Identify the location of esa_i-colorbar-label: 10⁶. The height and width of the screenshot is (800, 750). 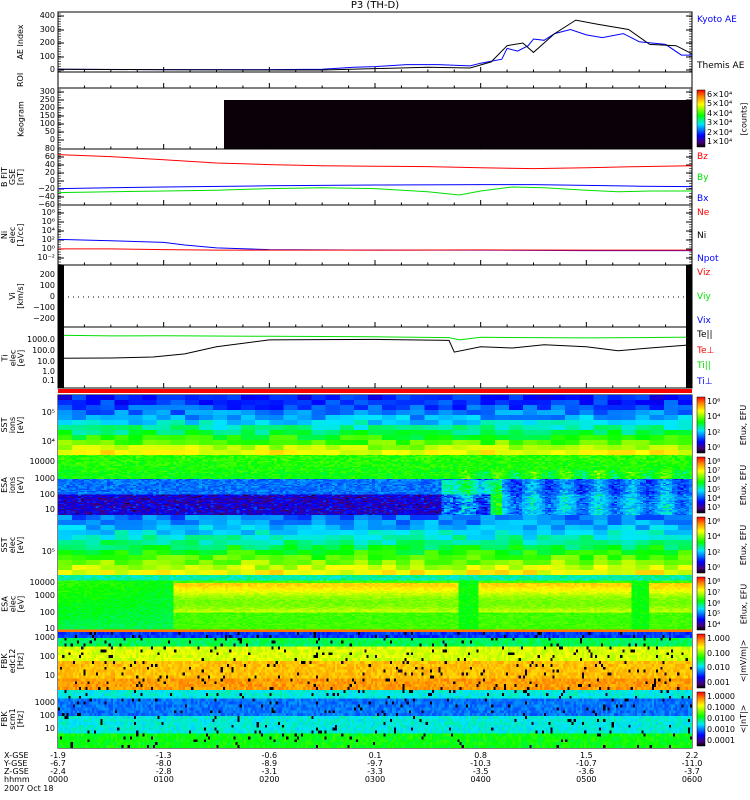
(714, 480).